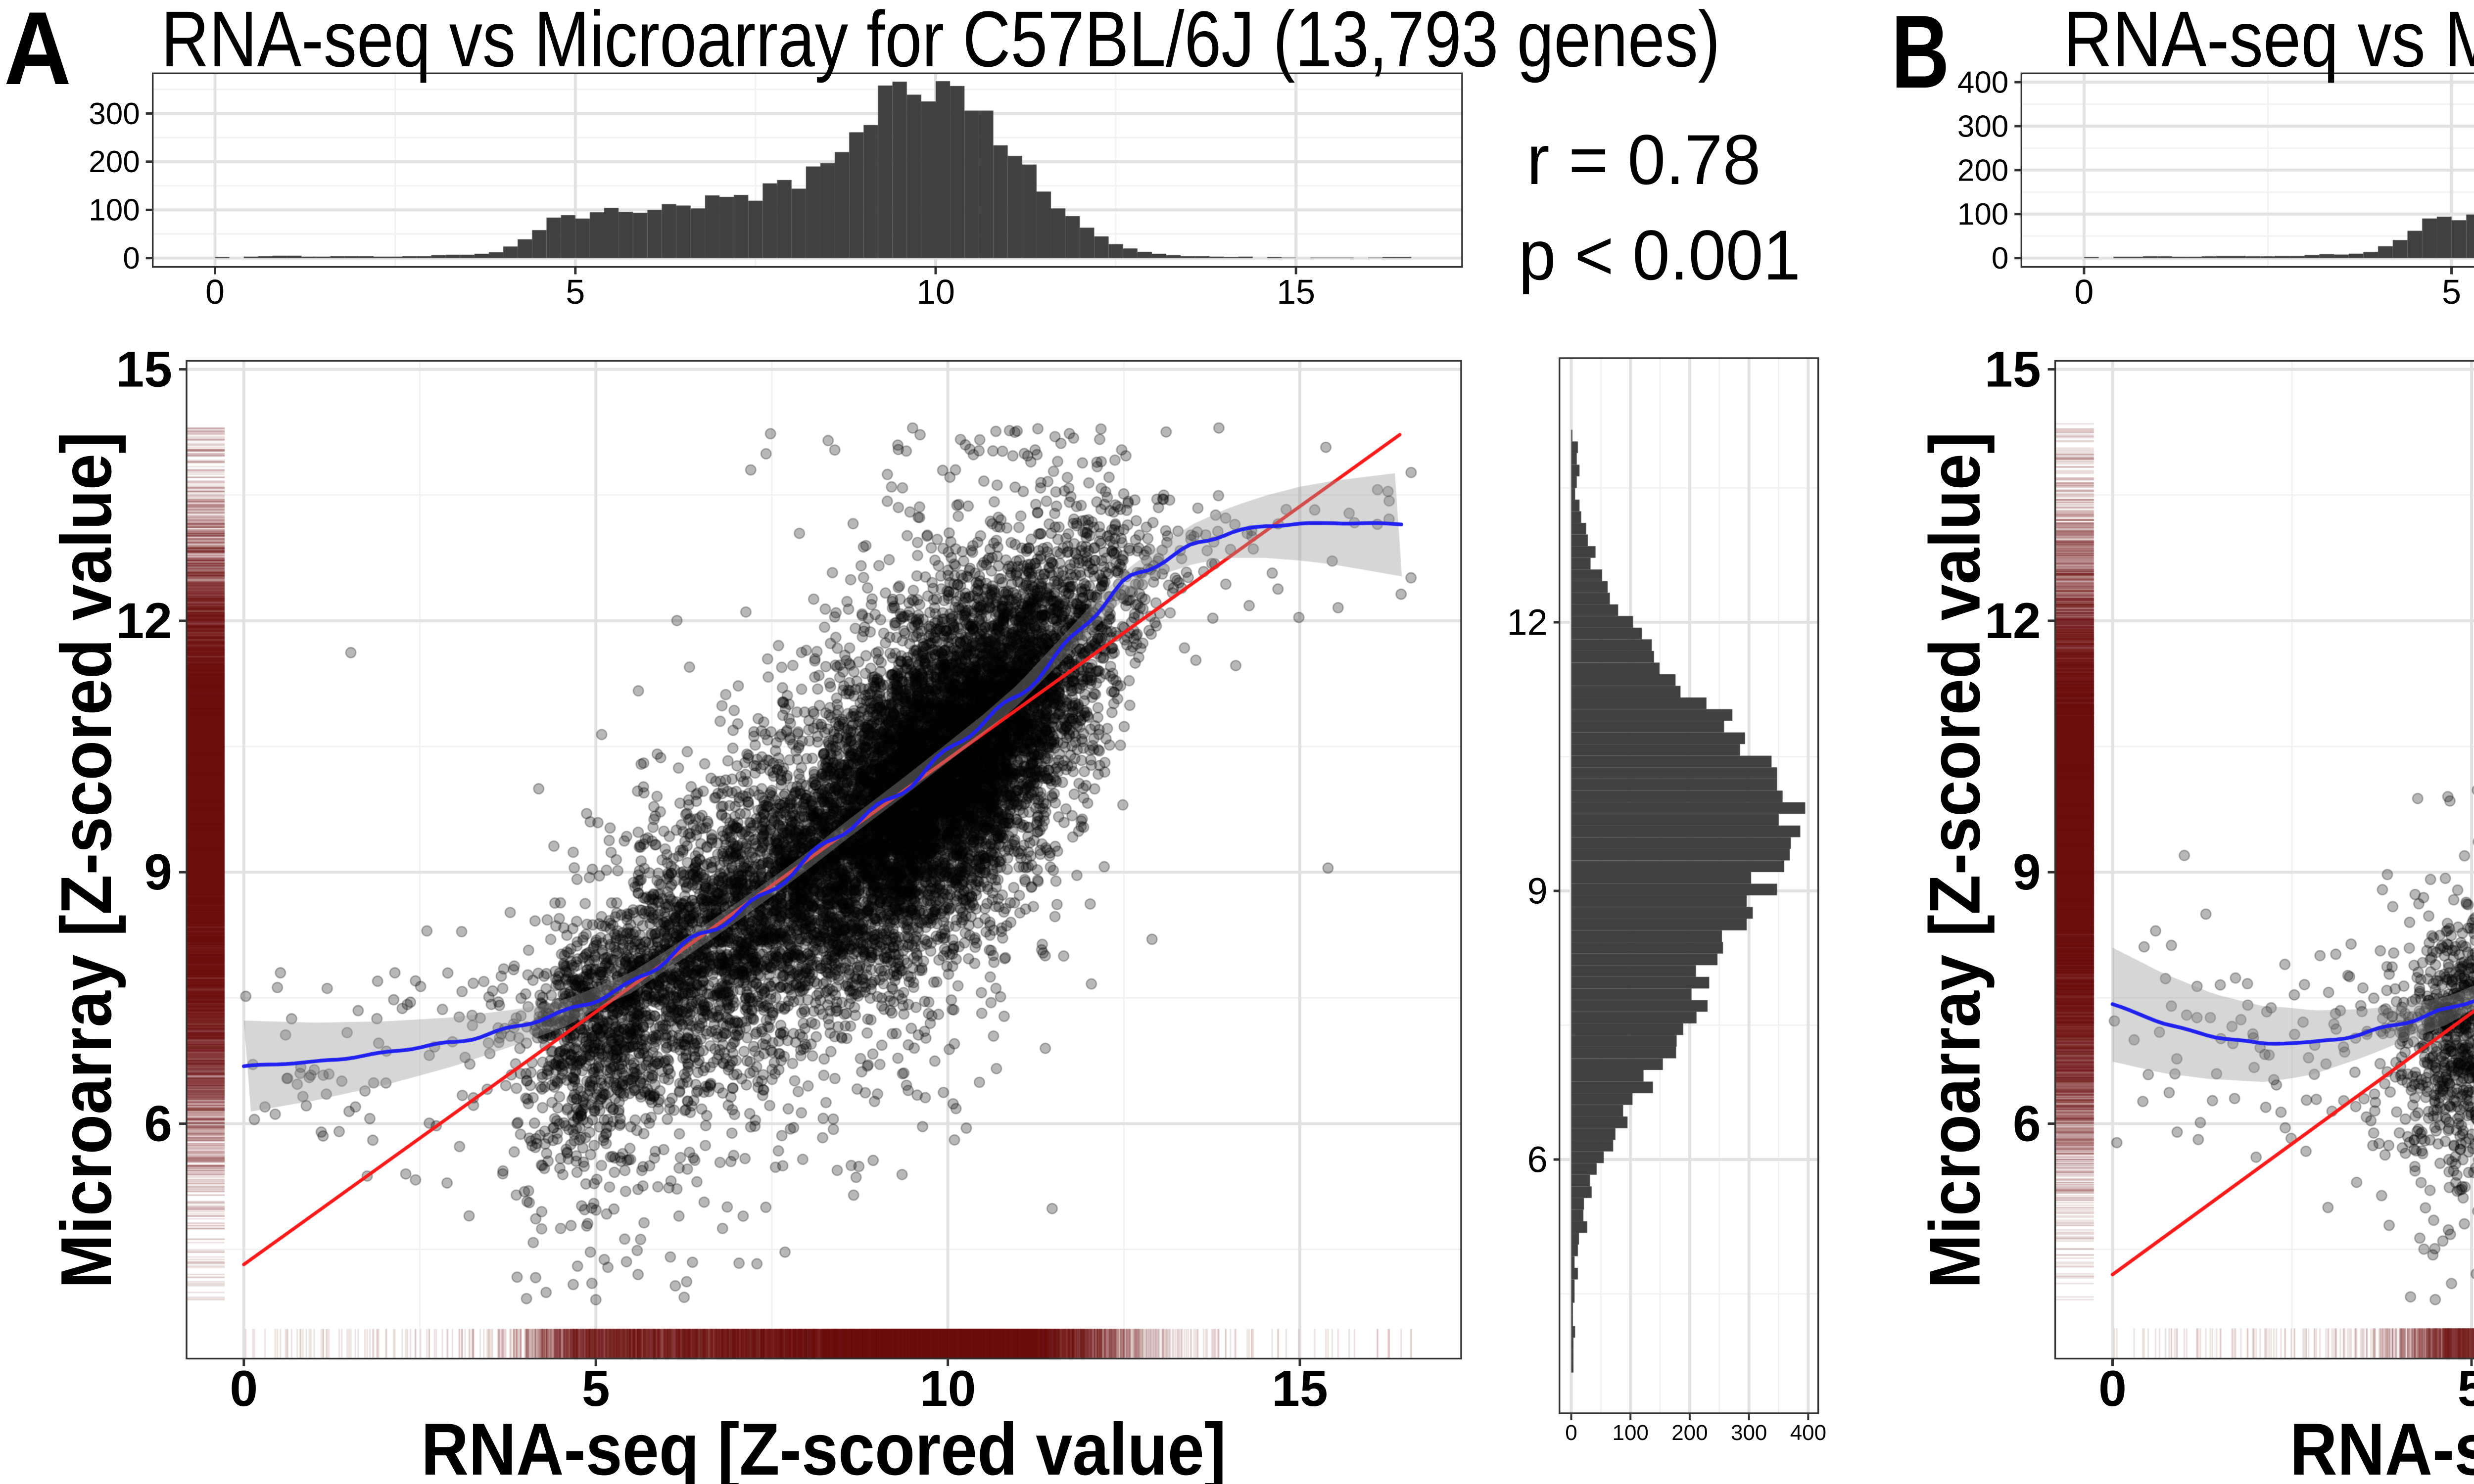 The width and height of the screenshot is (2474, 1484). What do you see at coordinates (1644, 160) in the screenshot?
I see `svg-text: r = 0.78` at bounding box center [1644, 160].